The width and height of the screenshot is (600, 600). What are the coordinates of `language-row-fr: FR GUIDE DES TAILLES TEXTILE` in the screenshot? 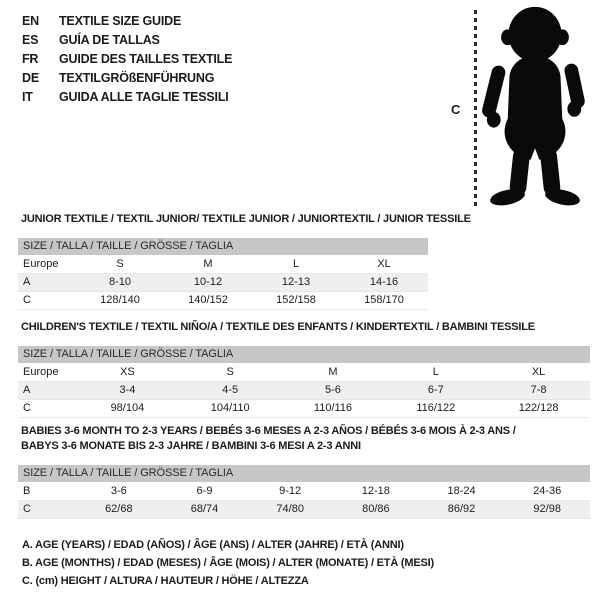 It's located at (127, 59).